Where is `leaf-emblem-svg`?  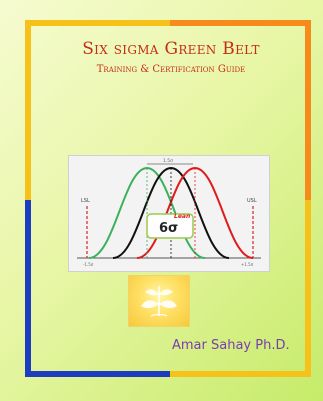 leaf-emblem-svg is located at coordinates (159, 301).